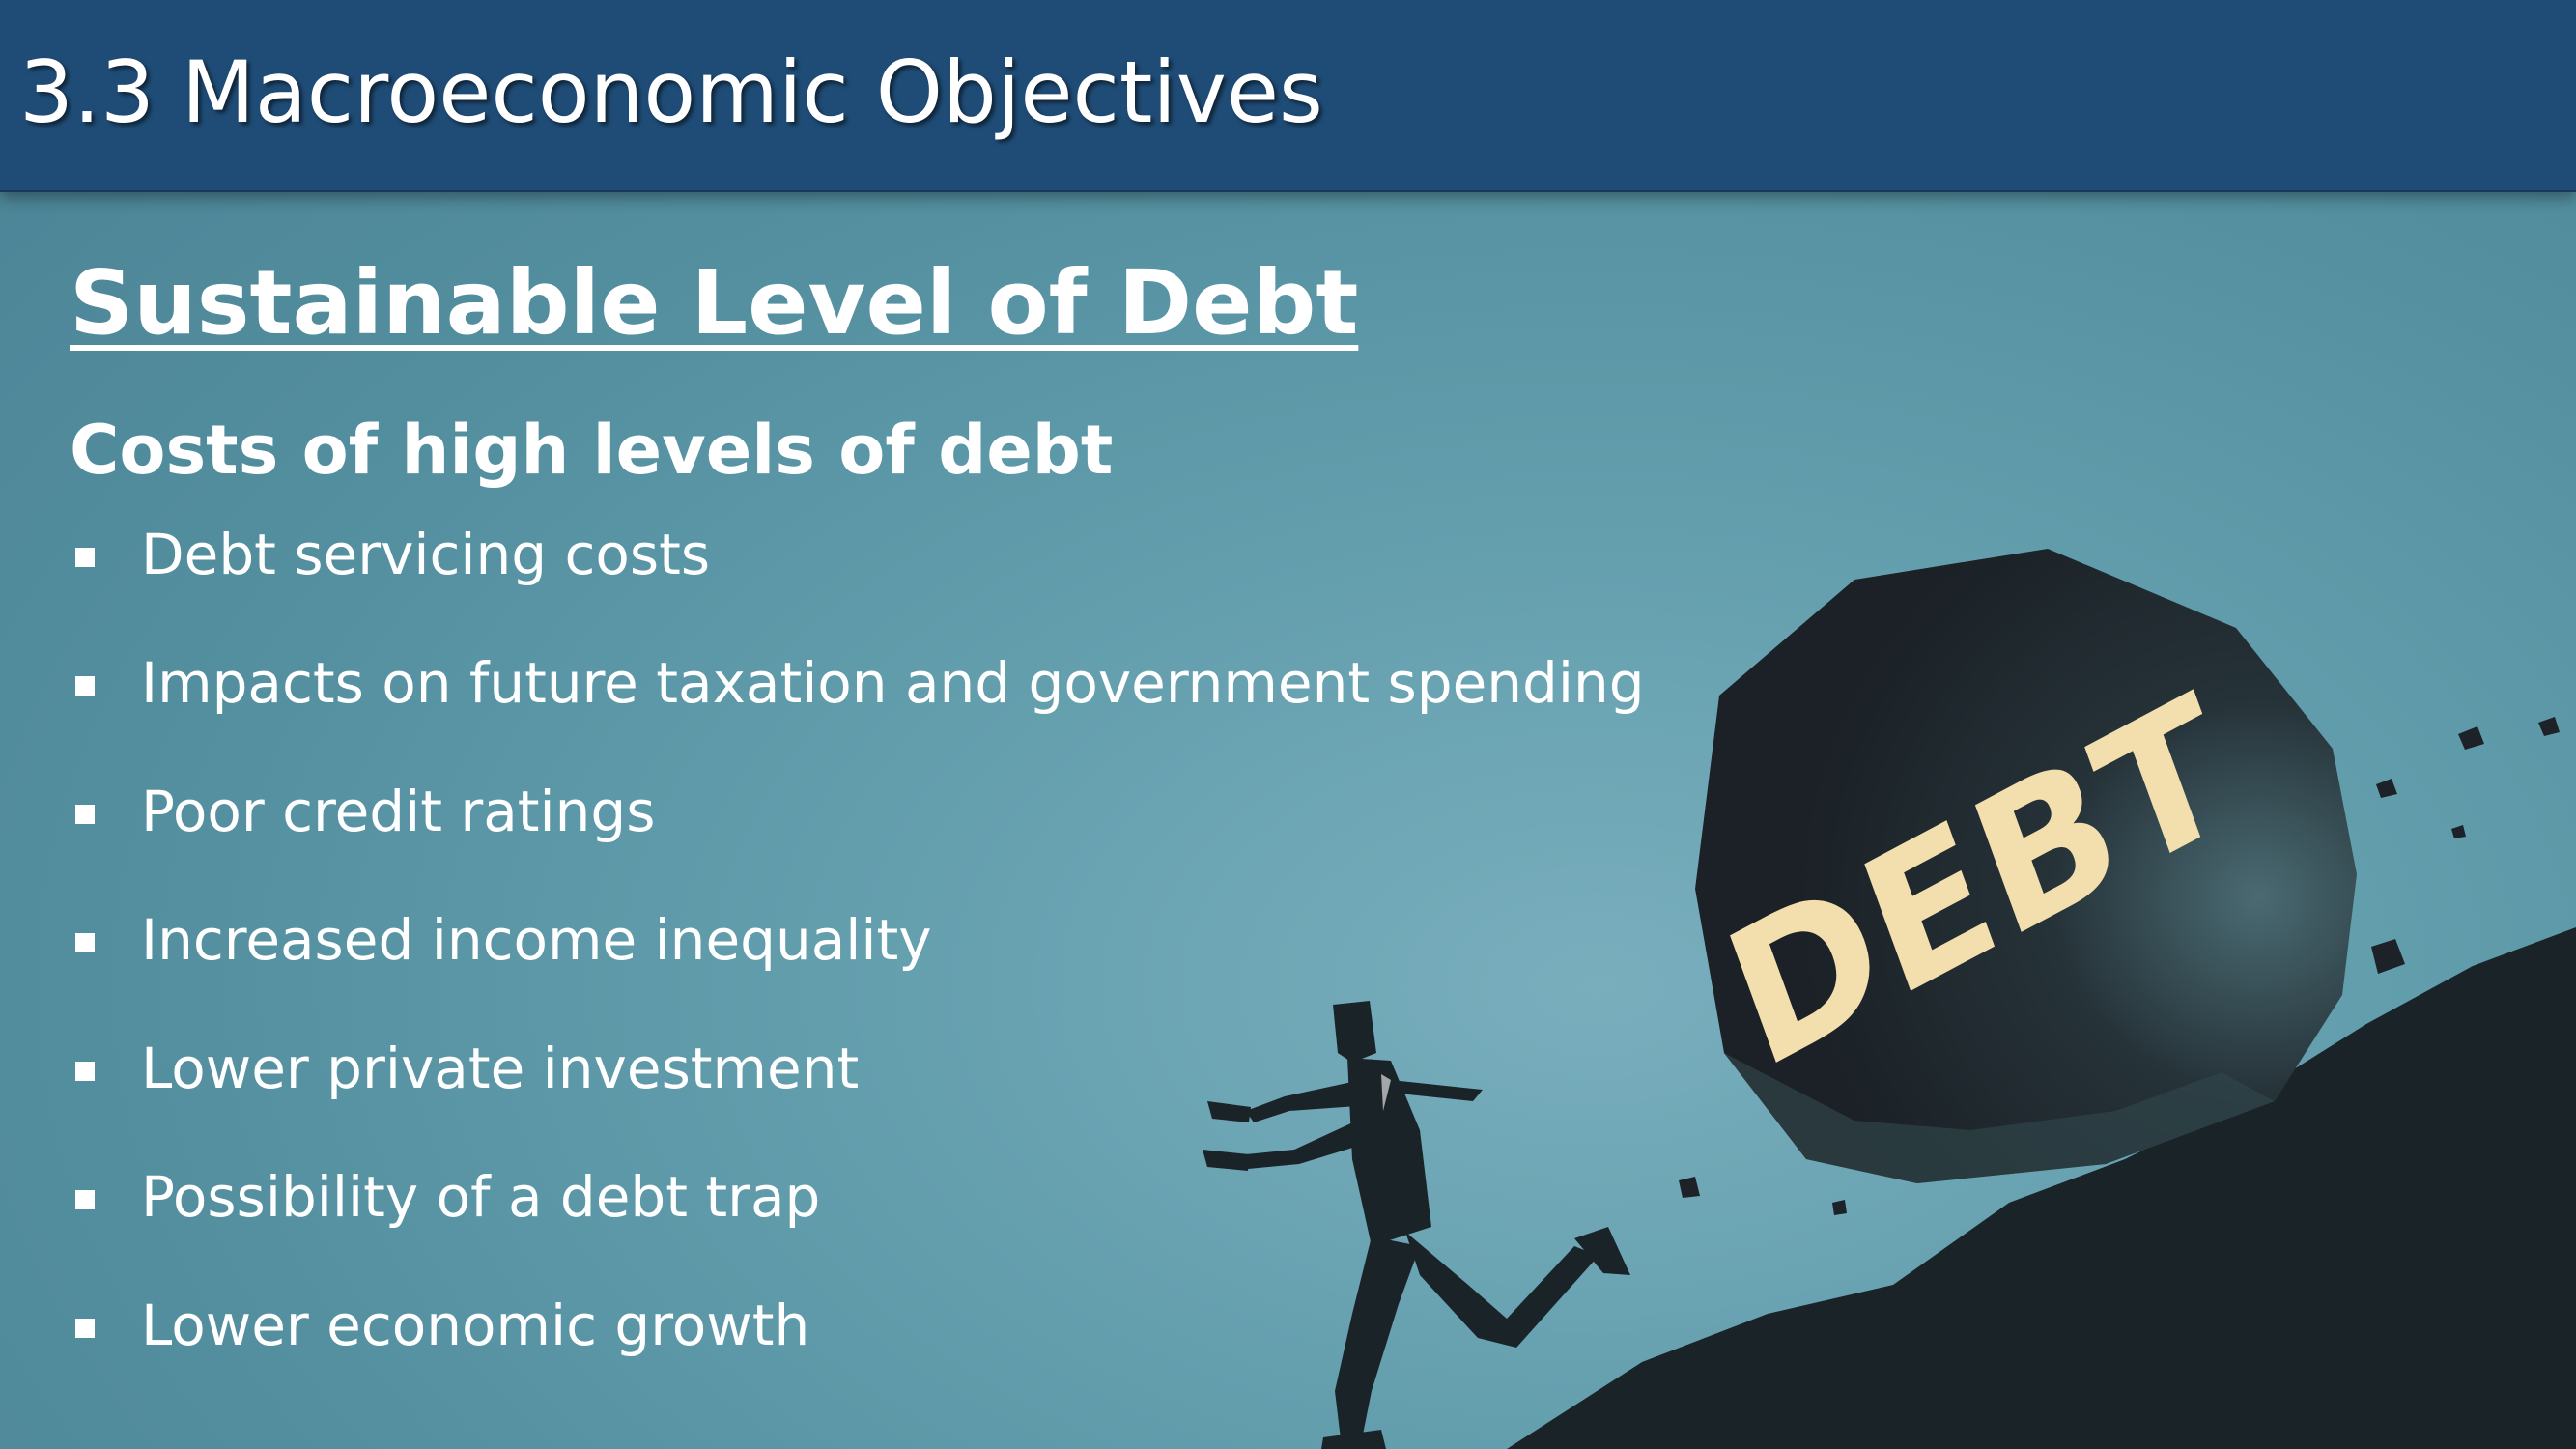 Image resolution: width=2576 pixels, height=1449 pixels. I want to click on slide-title: 3.3 Macroeconomic Objectives, so click(671, 92).